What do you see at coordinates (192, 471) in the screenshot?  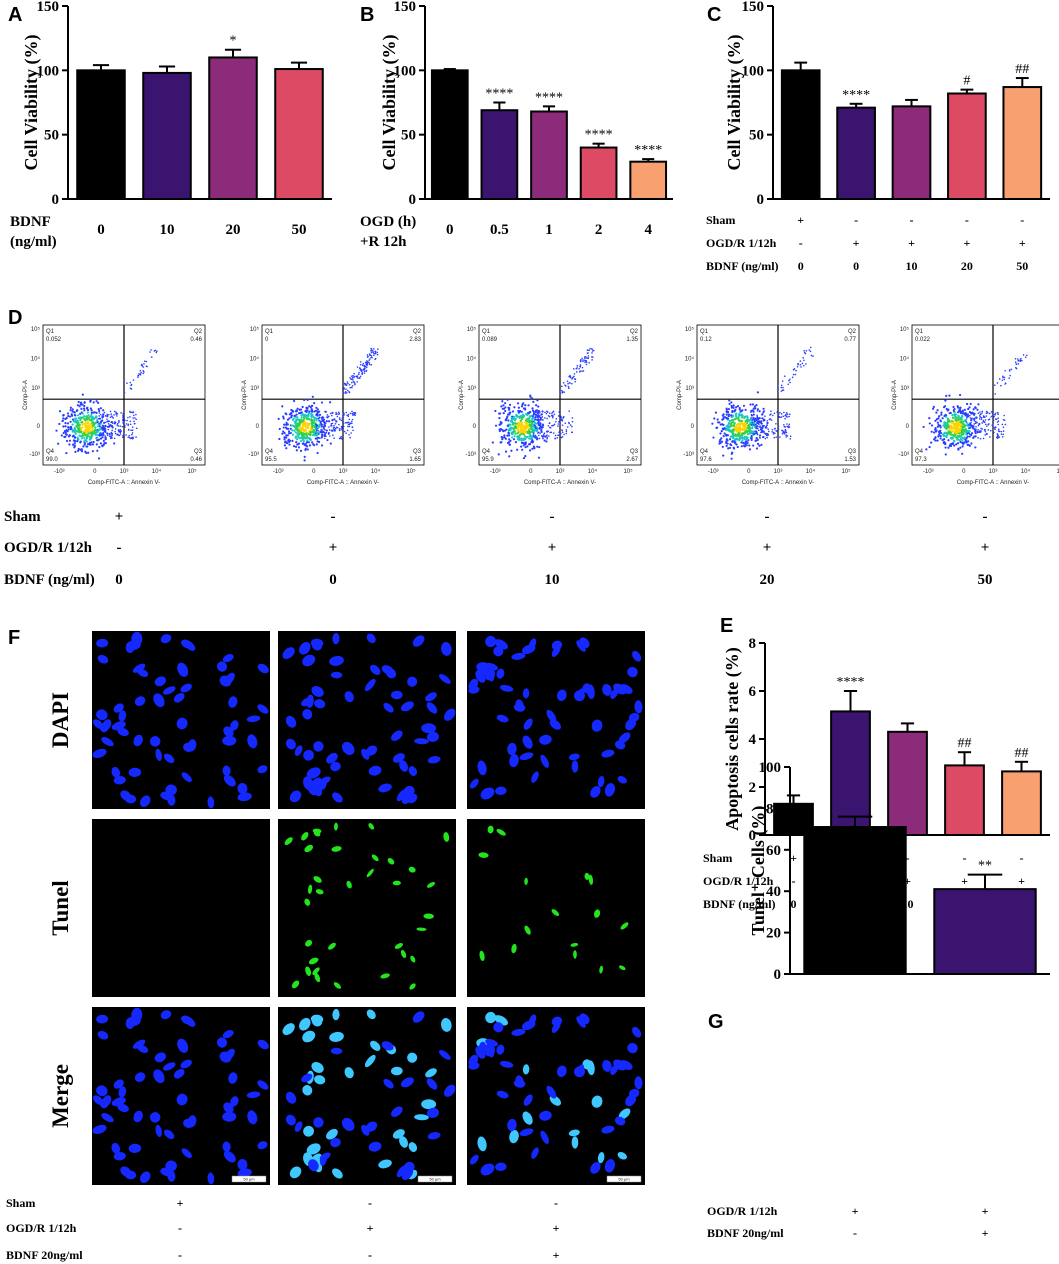 I see `flow-x-tick: 10⁵` at bounding box center [192, 471].